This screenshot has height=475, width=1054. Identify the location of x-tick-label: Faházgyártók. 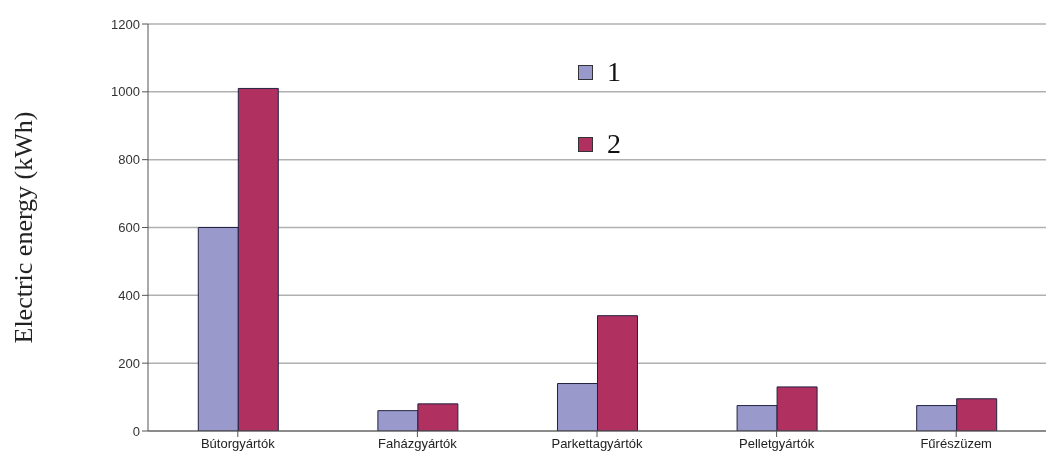
(418, 444).